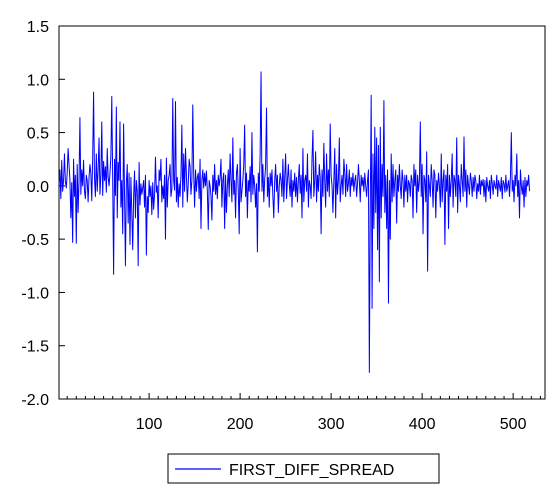 This screenshot has height=484, width=552. I want to click on y-tick-label: 1.0, so click(38, 80).